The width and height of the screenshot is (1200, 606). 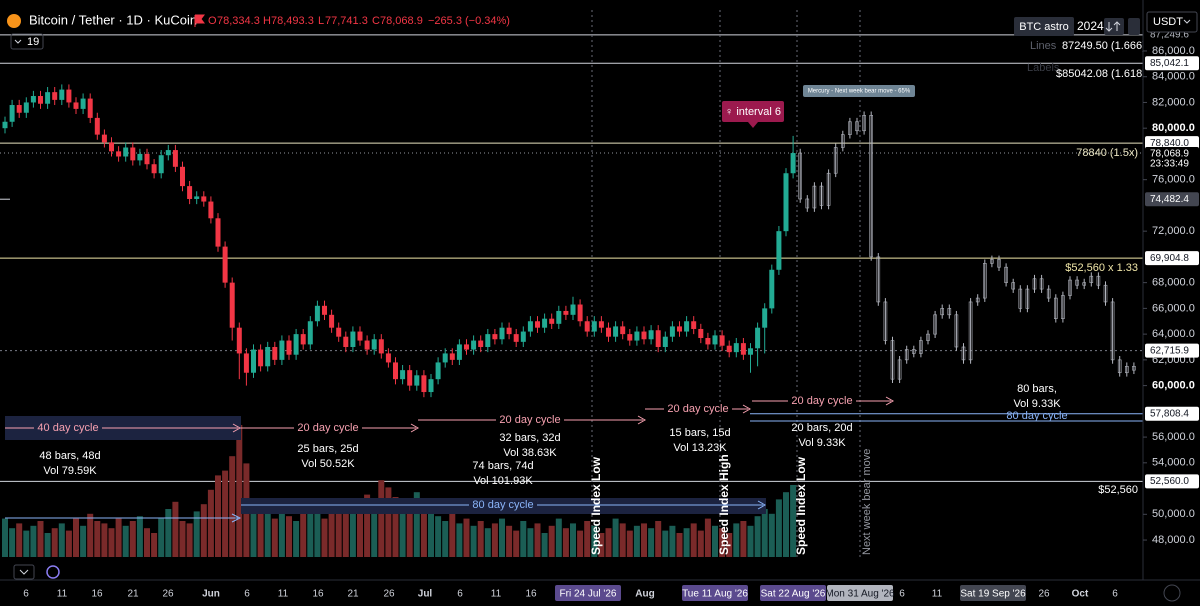 What do you see at coordinates (327, 449) in the screenshot?
I see `measure-bars: 25 bars, 25d` at bounding box center [327, 449].